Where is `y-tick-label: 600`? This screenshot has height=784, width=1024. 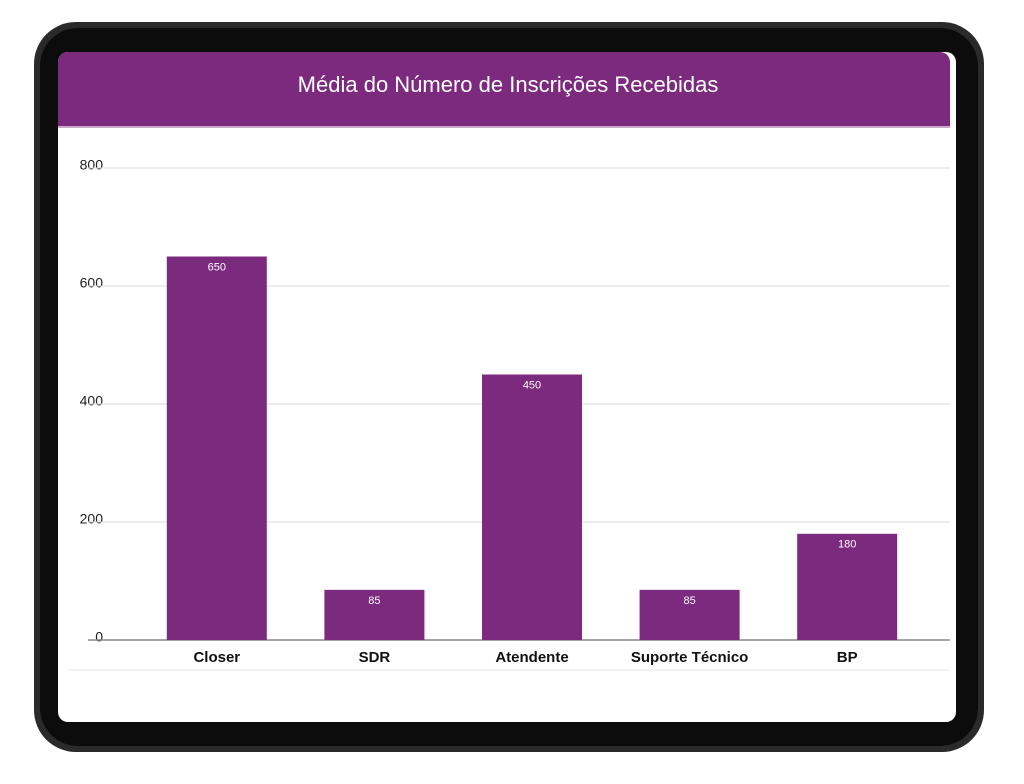 y-tick-label: 600 is located at coordinates (92, 283).